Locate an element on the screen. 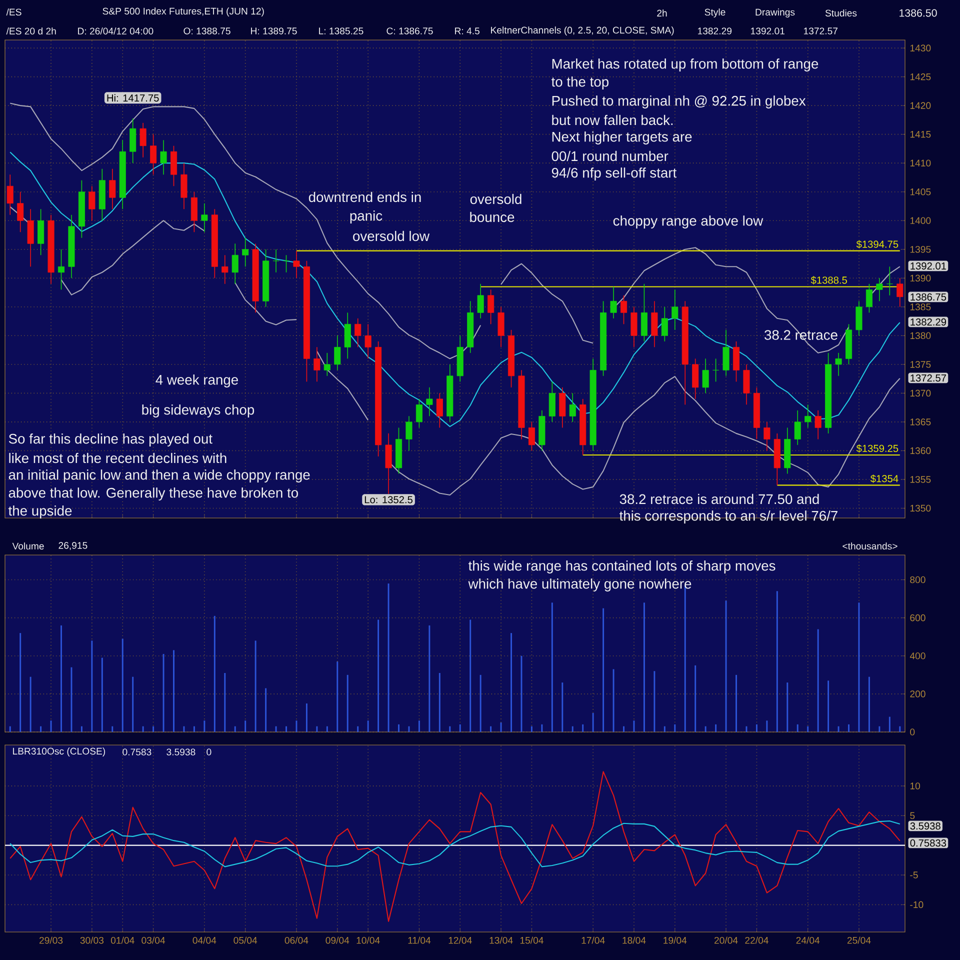  x-tick-label: 20/04 is located at coordinates (726, 940).